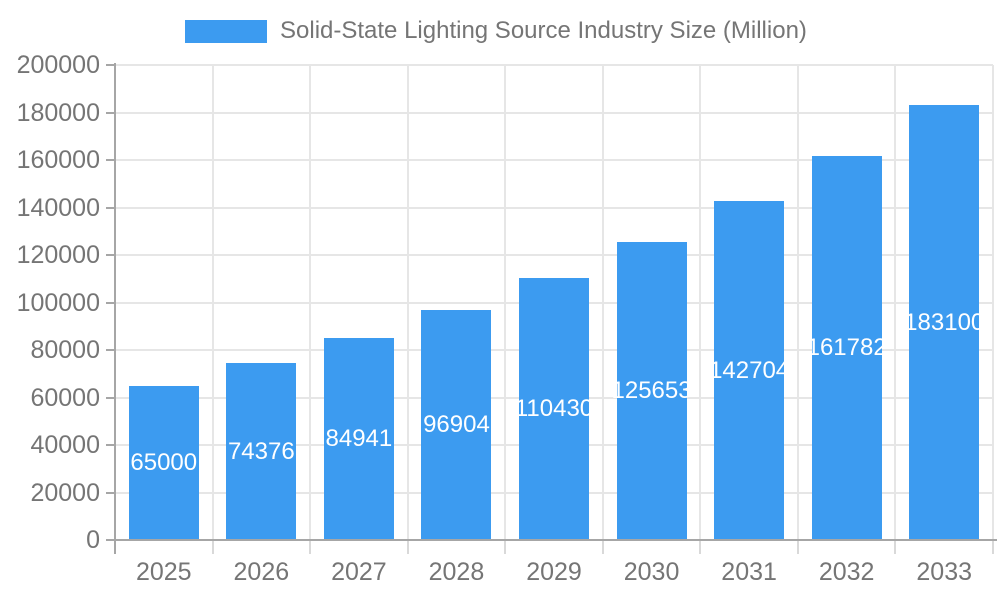  Describe the element at coordinates (65, 445) in the screenshot. I see `y-axis-label: 40000` at that location.